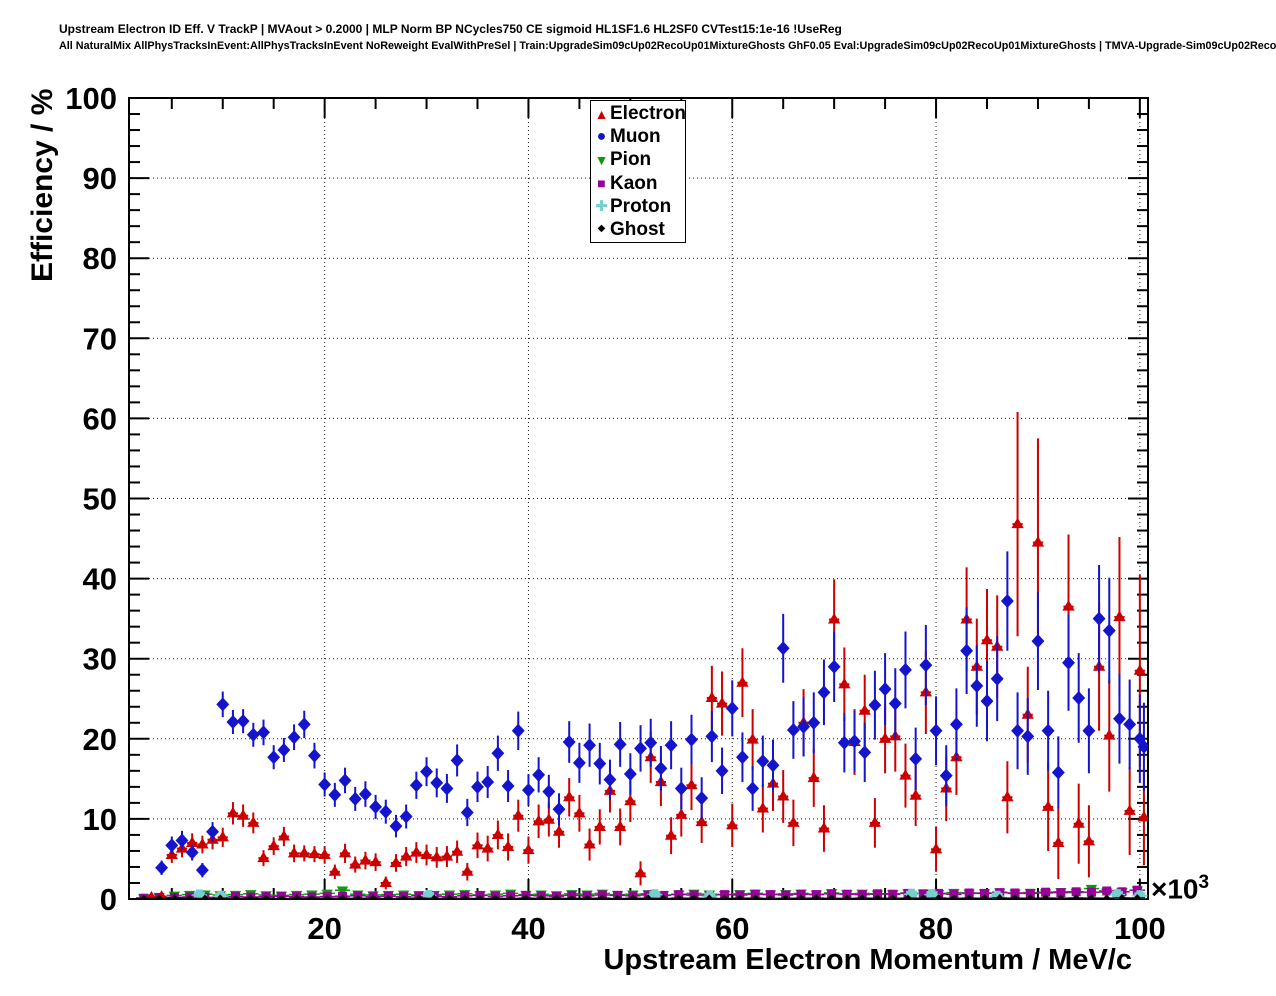 Image resolution: width=1276 pixels, height=996 pixels. I want to click on legend-entry-muon: ● Muon, so click(639, 137).